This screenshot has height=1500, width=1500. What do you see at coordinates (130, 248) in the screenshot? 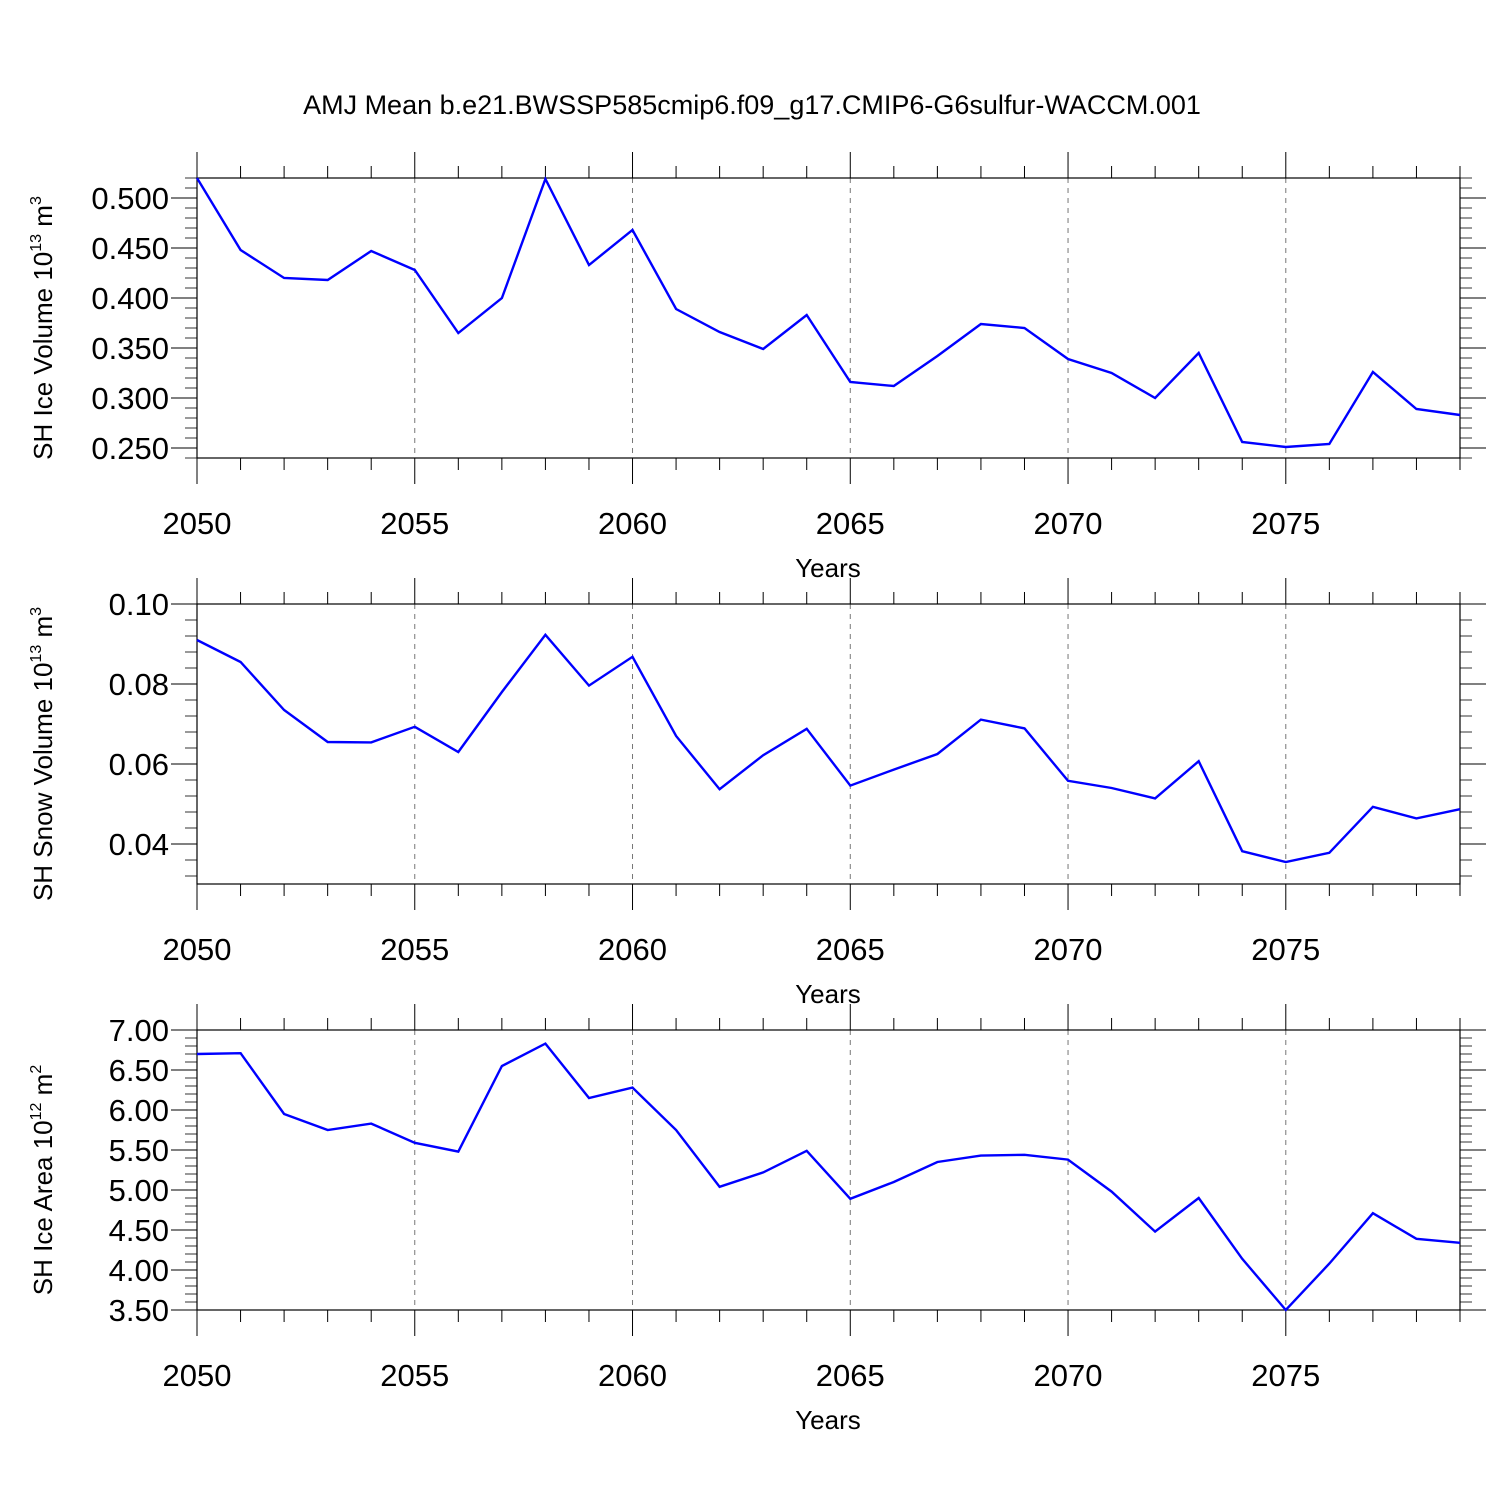
I see `y-tick-label: 0.450` at bounding box center [130, 248].